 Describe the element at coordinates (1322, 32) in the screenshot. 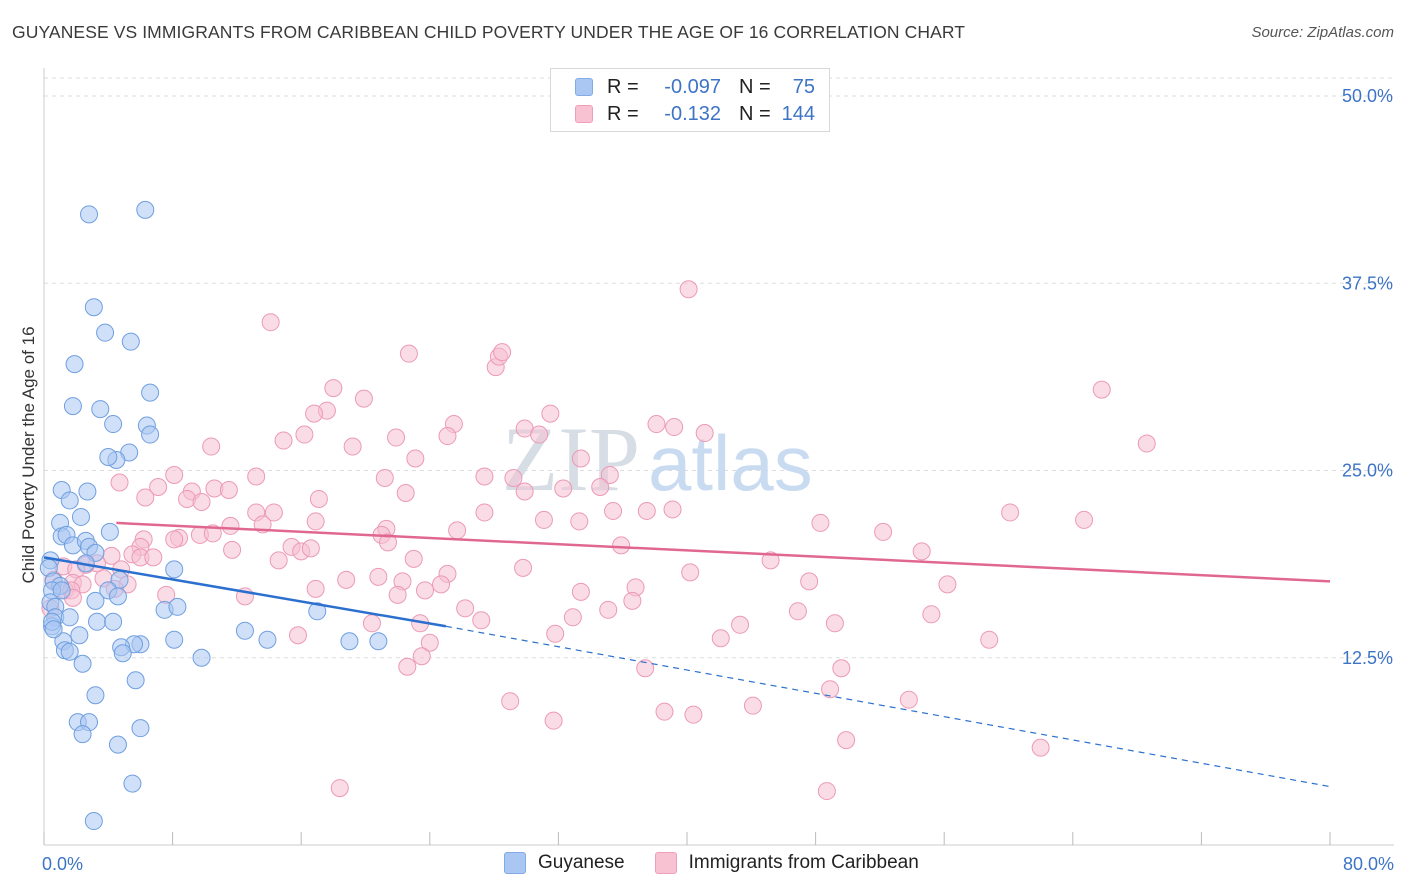

I see `source-credit: Source: ZipAtlas.com` at that location.